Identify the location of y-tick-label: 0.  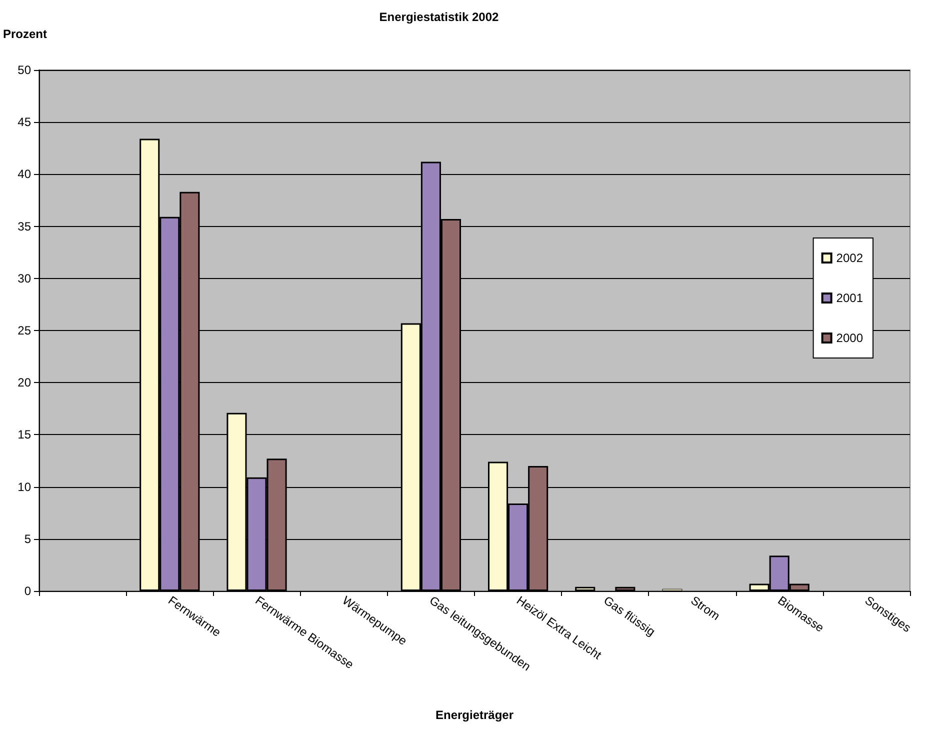
(28, 591).